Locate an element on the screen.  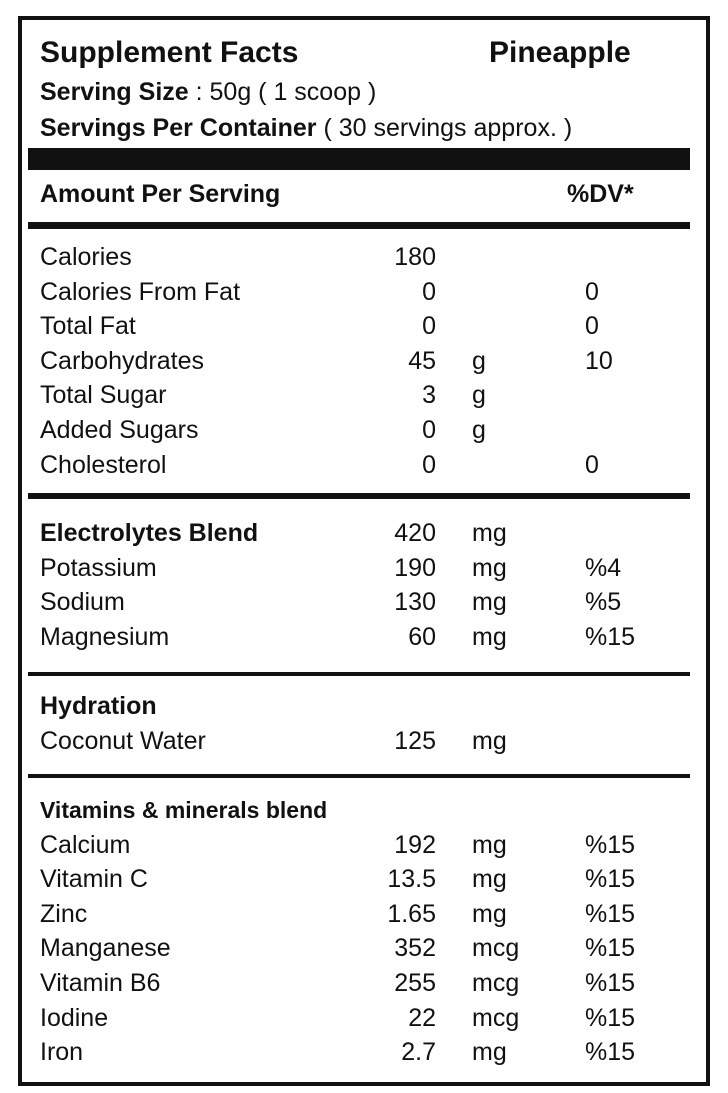
servings-value: ( 30 servings approx. ) is located at coordinates (448, 128).